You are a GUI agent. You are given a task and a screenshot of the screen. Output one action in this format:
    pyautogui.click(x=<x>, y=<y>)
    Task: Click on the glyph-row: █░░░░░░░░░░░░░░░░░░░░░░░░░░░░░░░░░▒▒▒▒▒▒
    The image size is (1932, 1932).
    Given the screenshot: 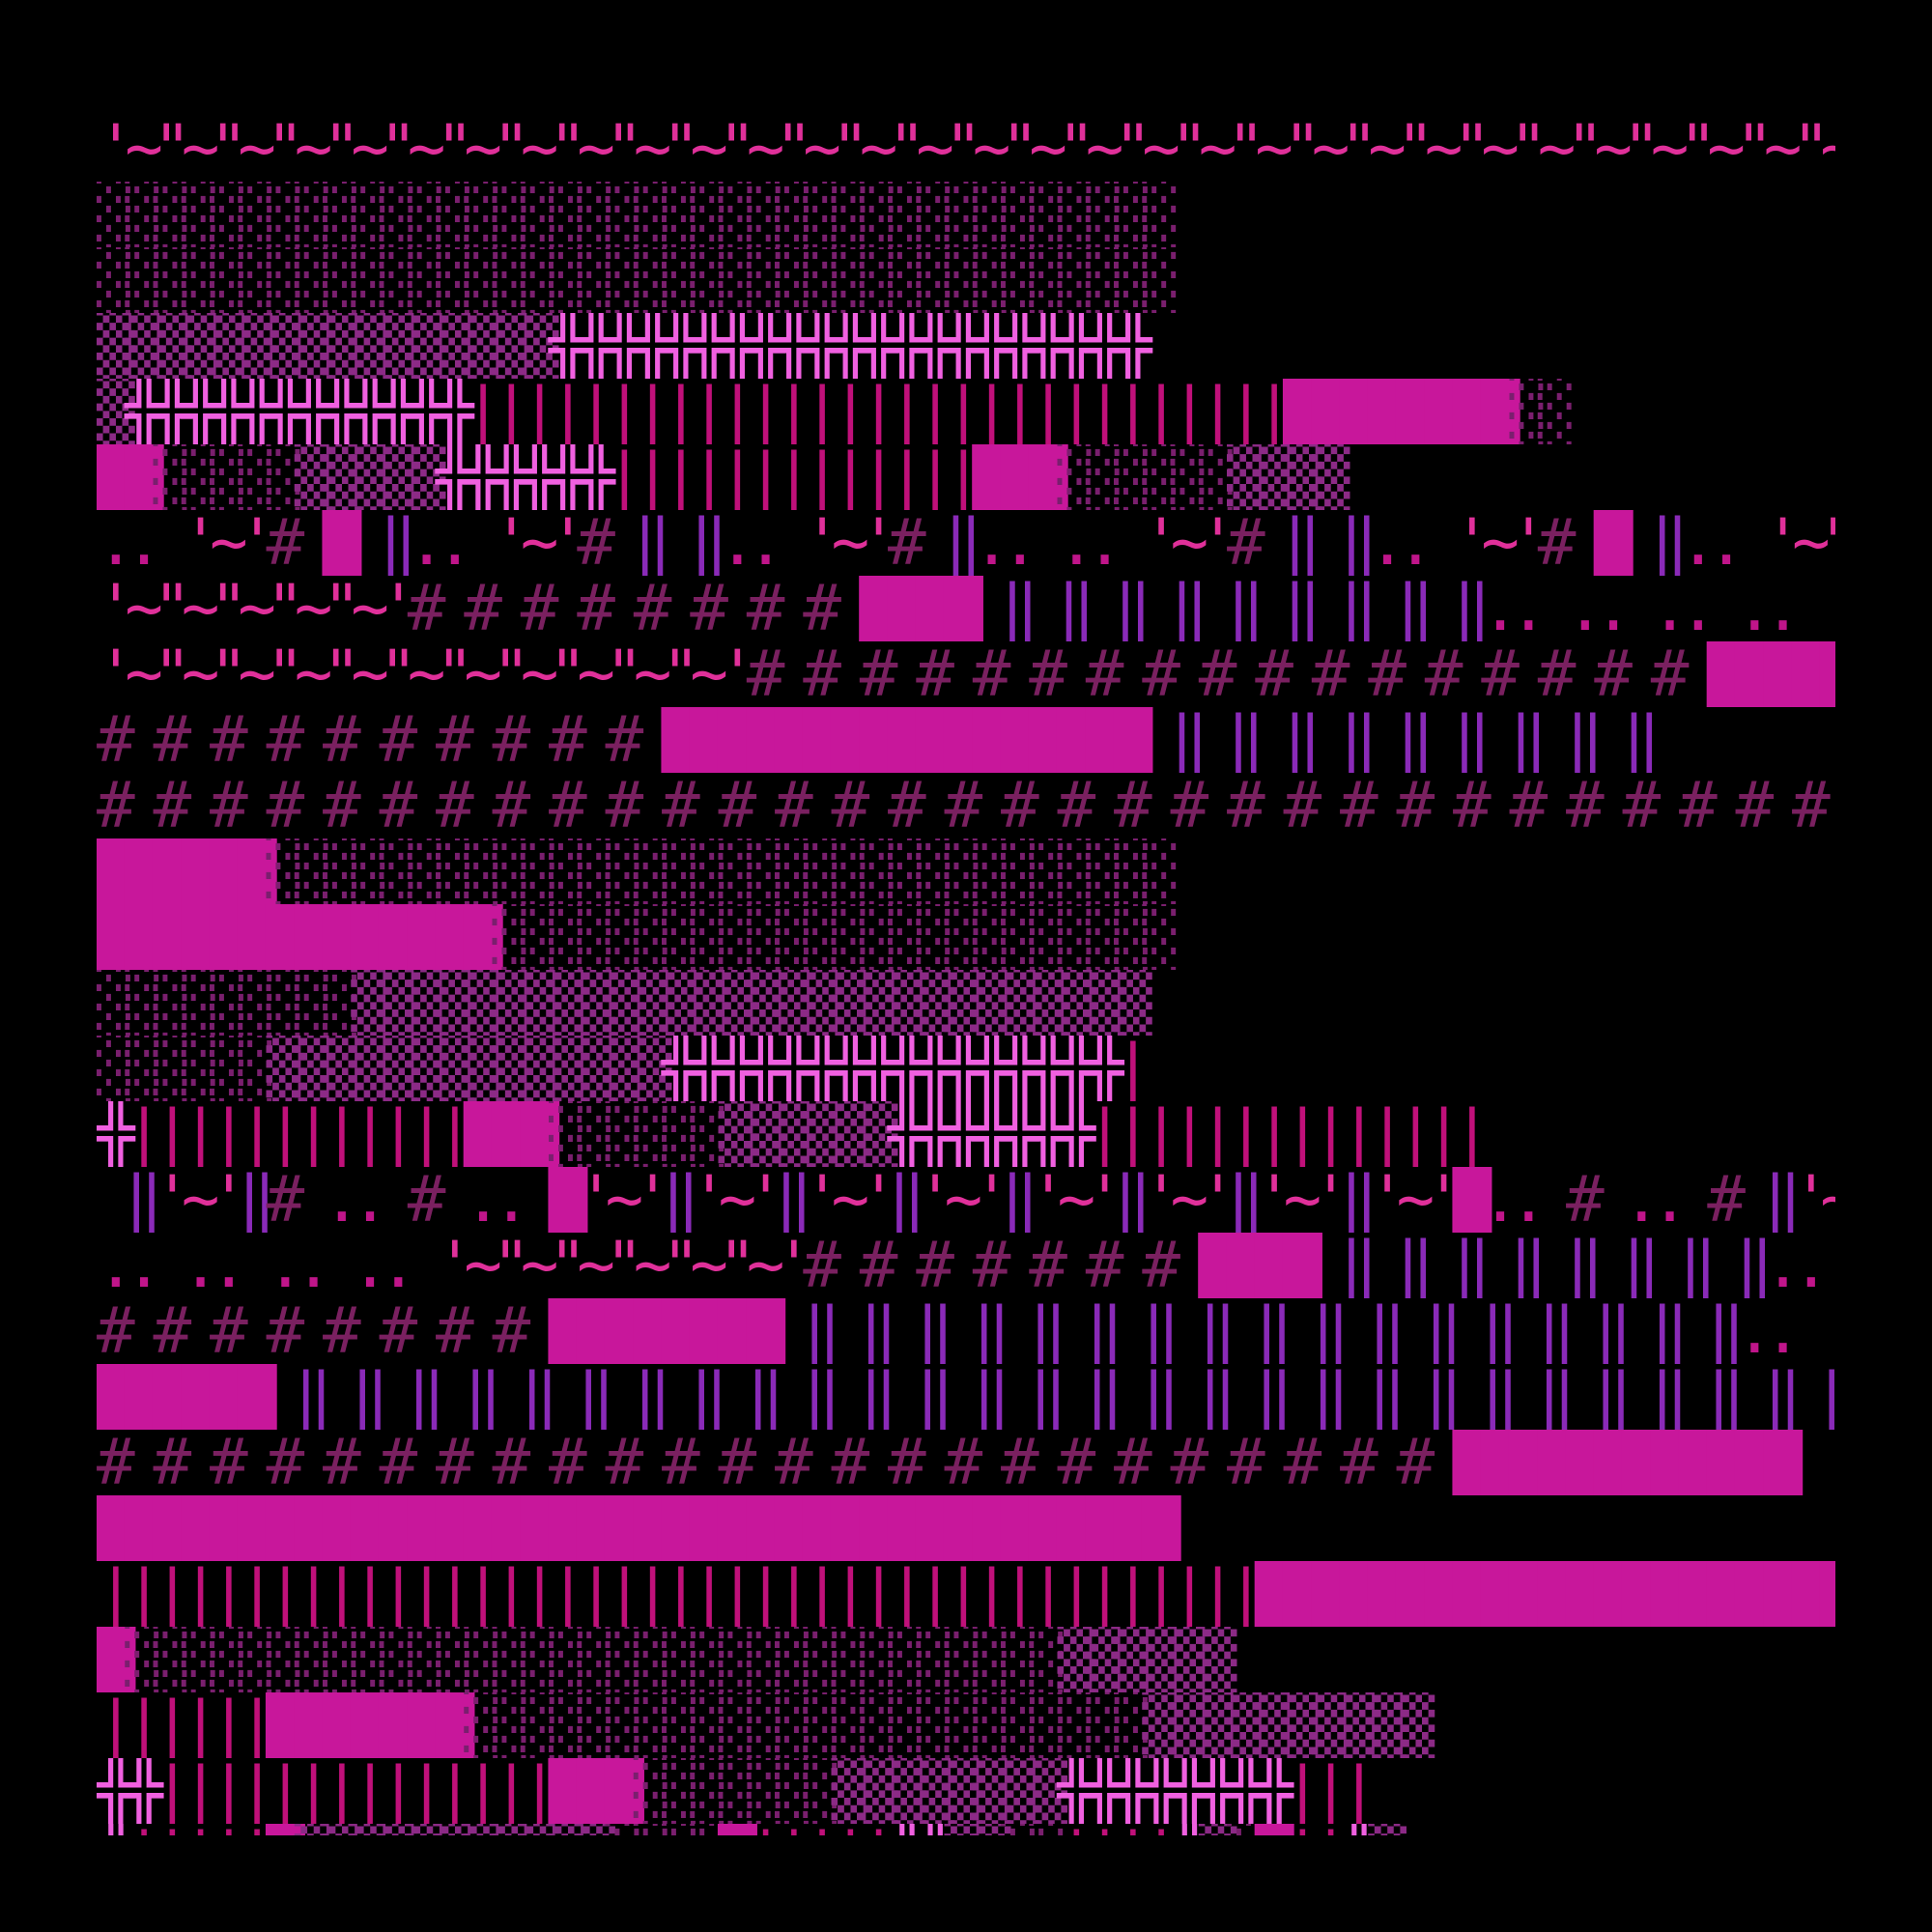 What is the action you would take?
    pyautogui.click(x=667, y=1659)
    